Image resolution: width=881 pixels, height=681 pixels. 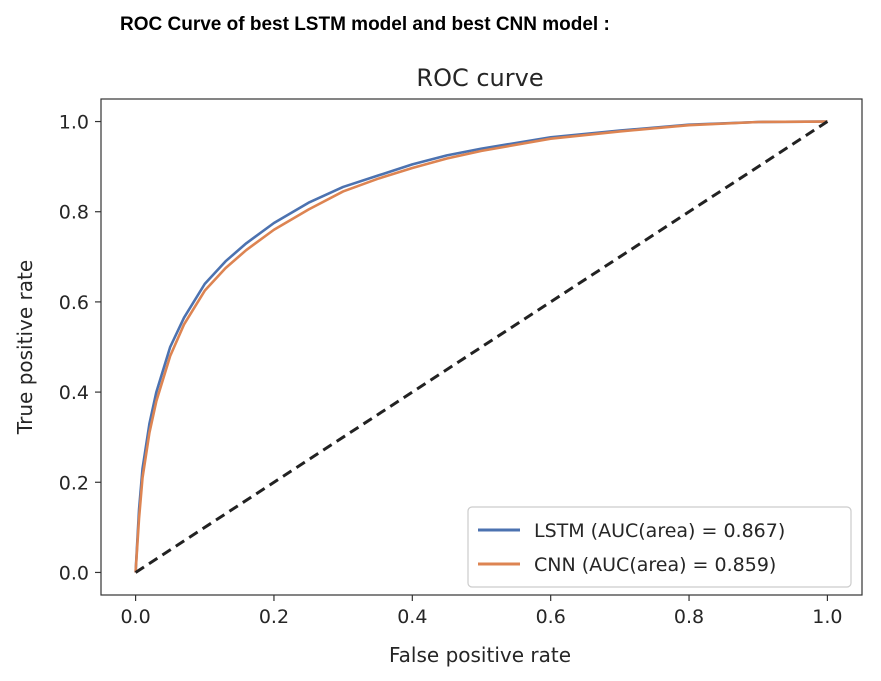 I want to click on y-tick-label: 0.8, so click(x=74, y=213).